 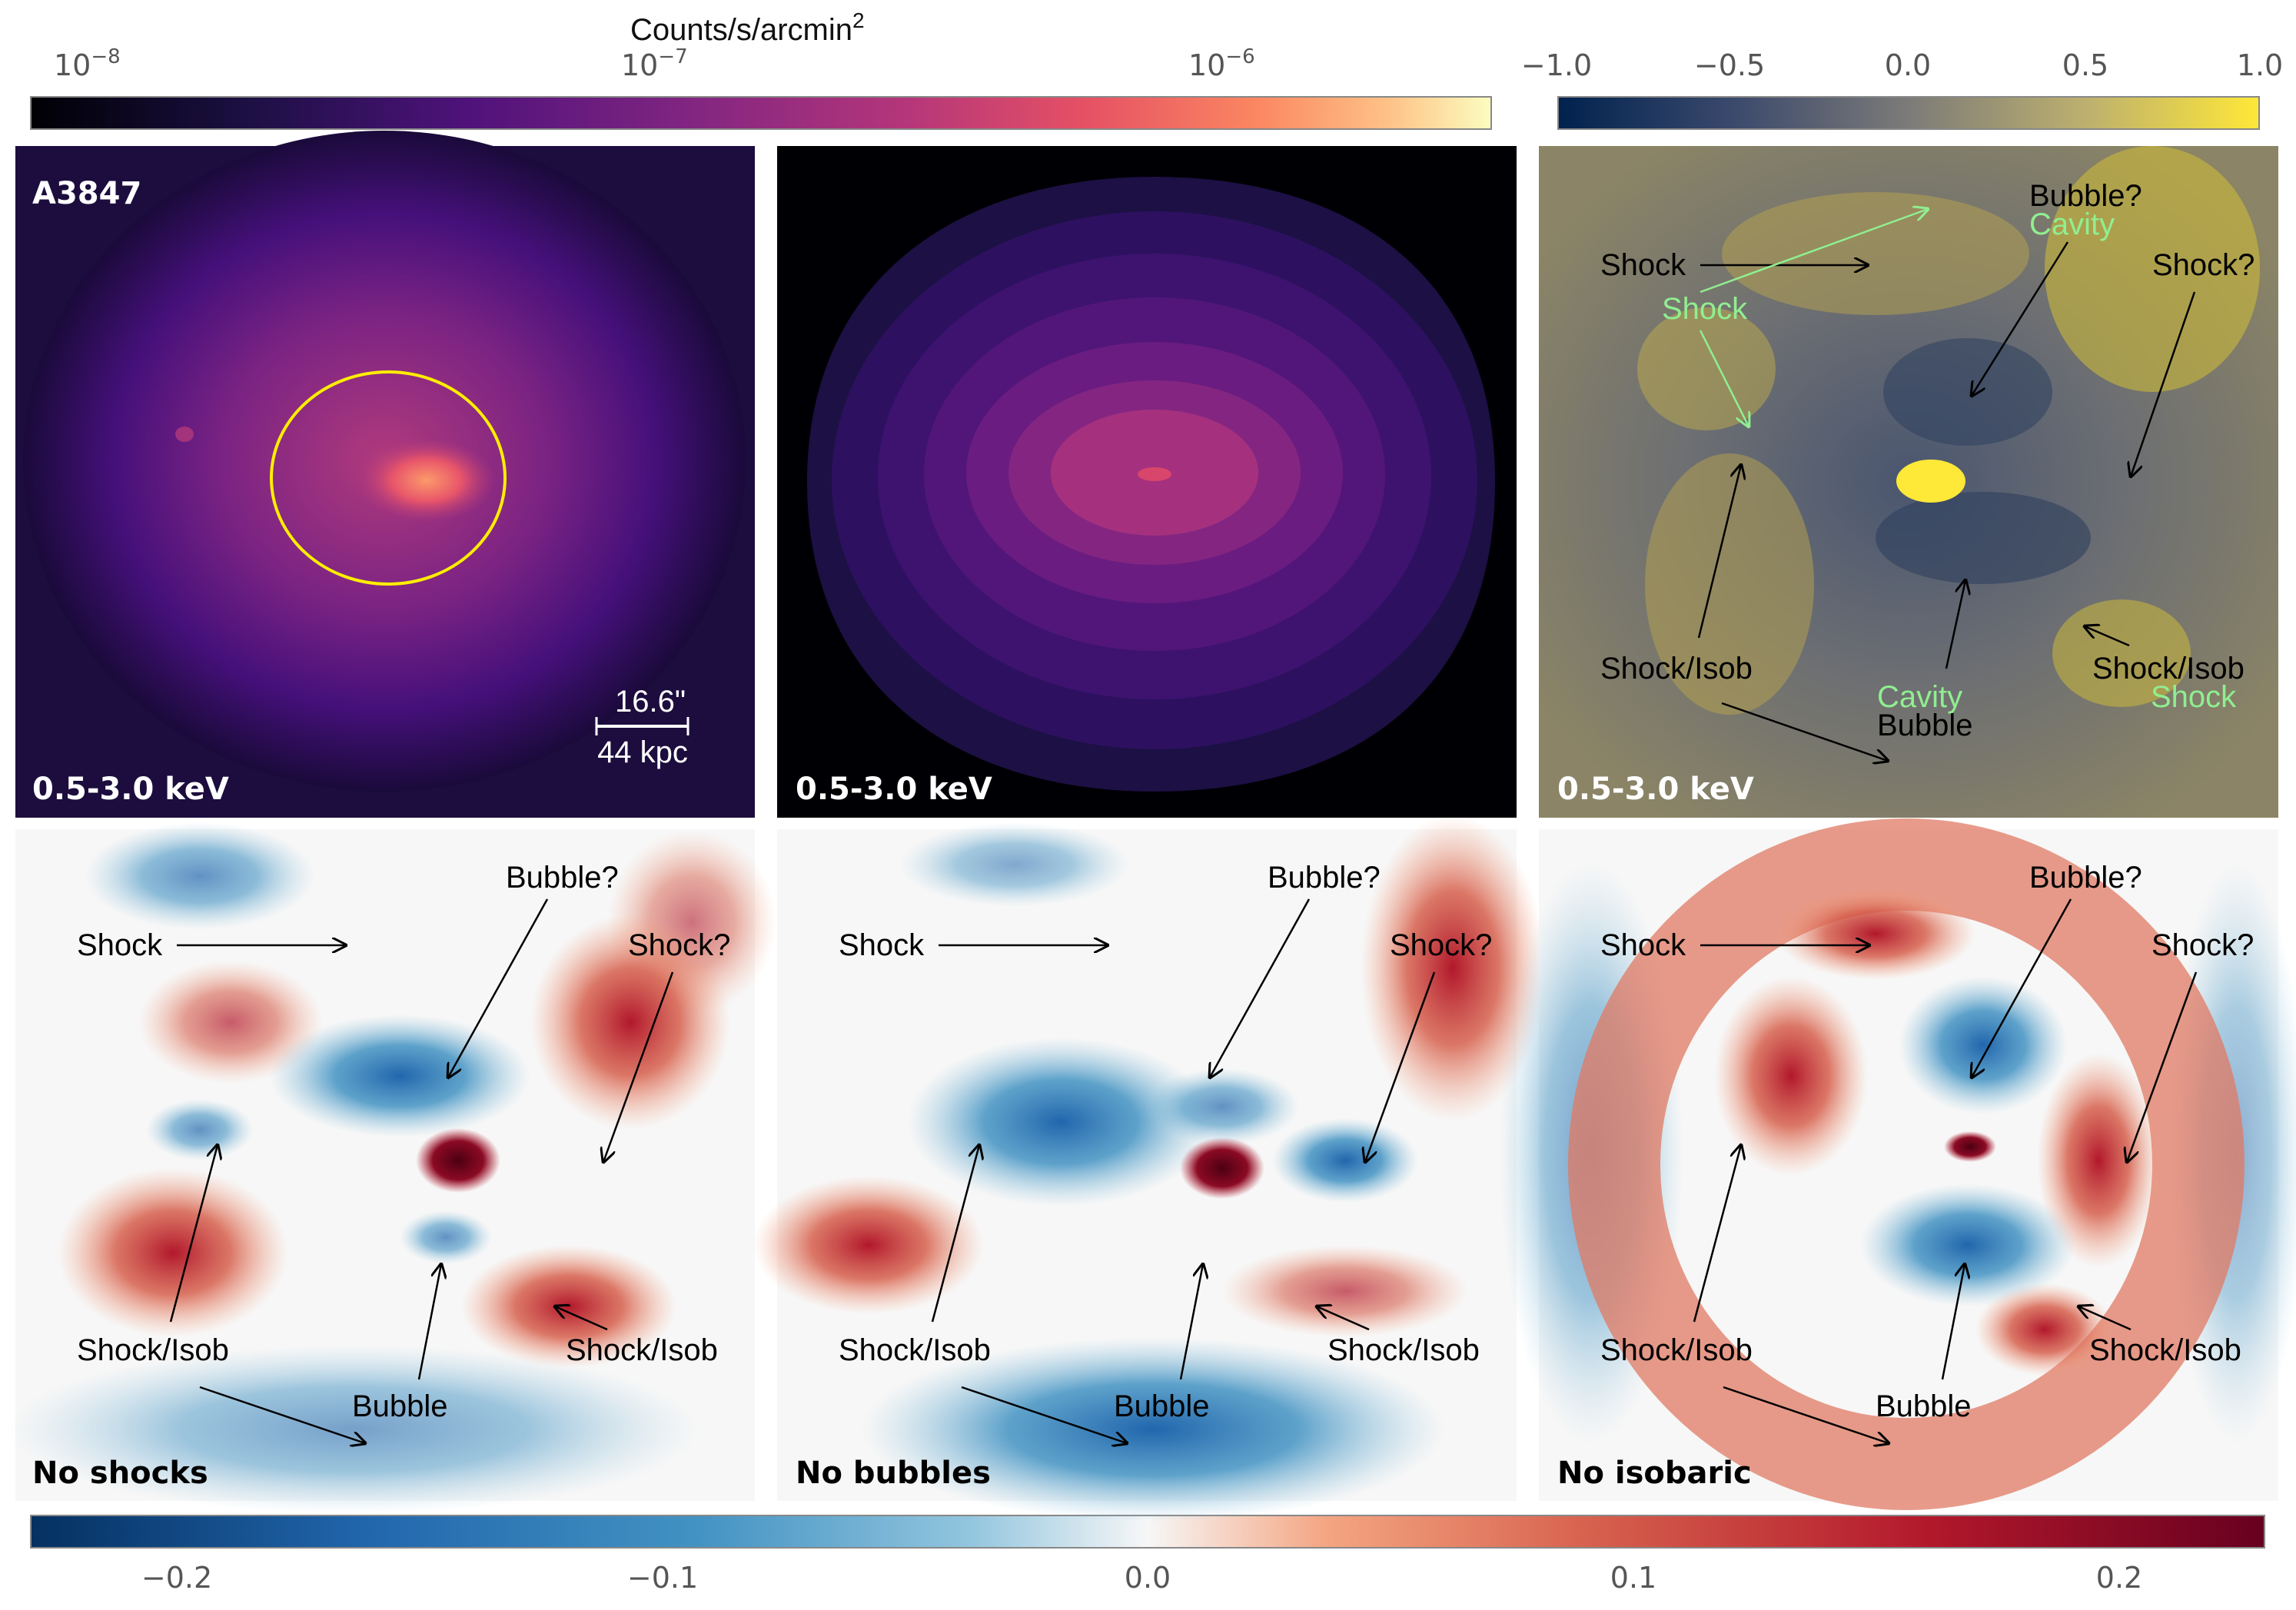 What do you see at coordinates (642, 727) in the screenshot?
I see `scale-bar: 16.6" 44 kpc` at bounding box center [642, 727].